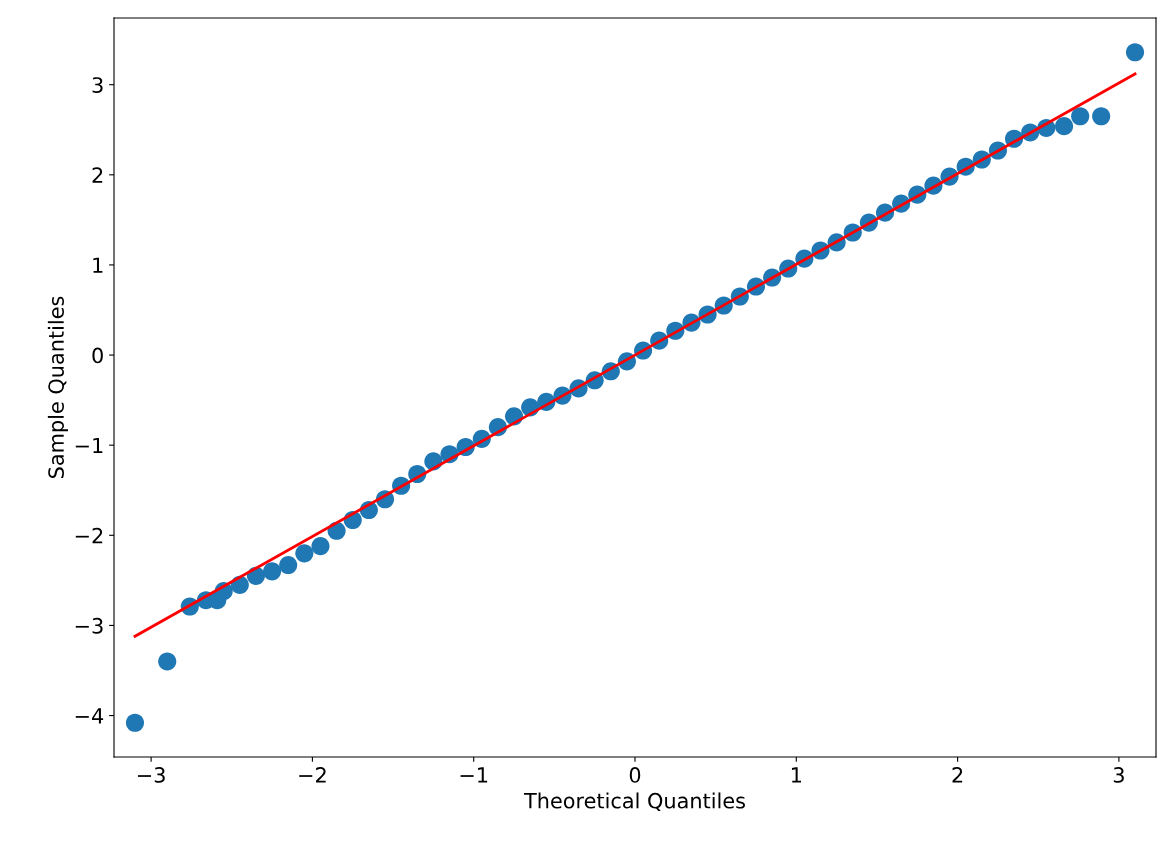 This screenshot has height=858, width=1174. I want to click on x-tick-label: 1, so click(796, 775).